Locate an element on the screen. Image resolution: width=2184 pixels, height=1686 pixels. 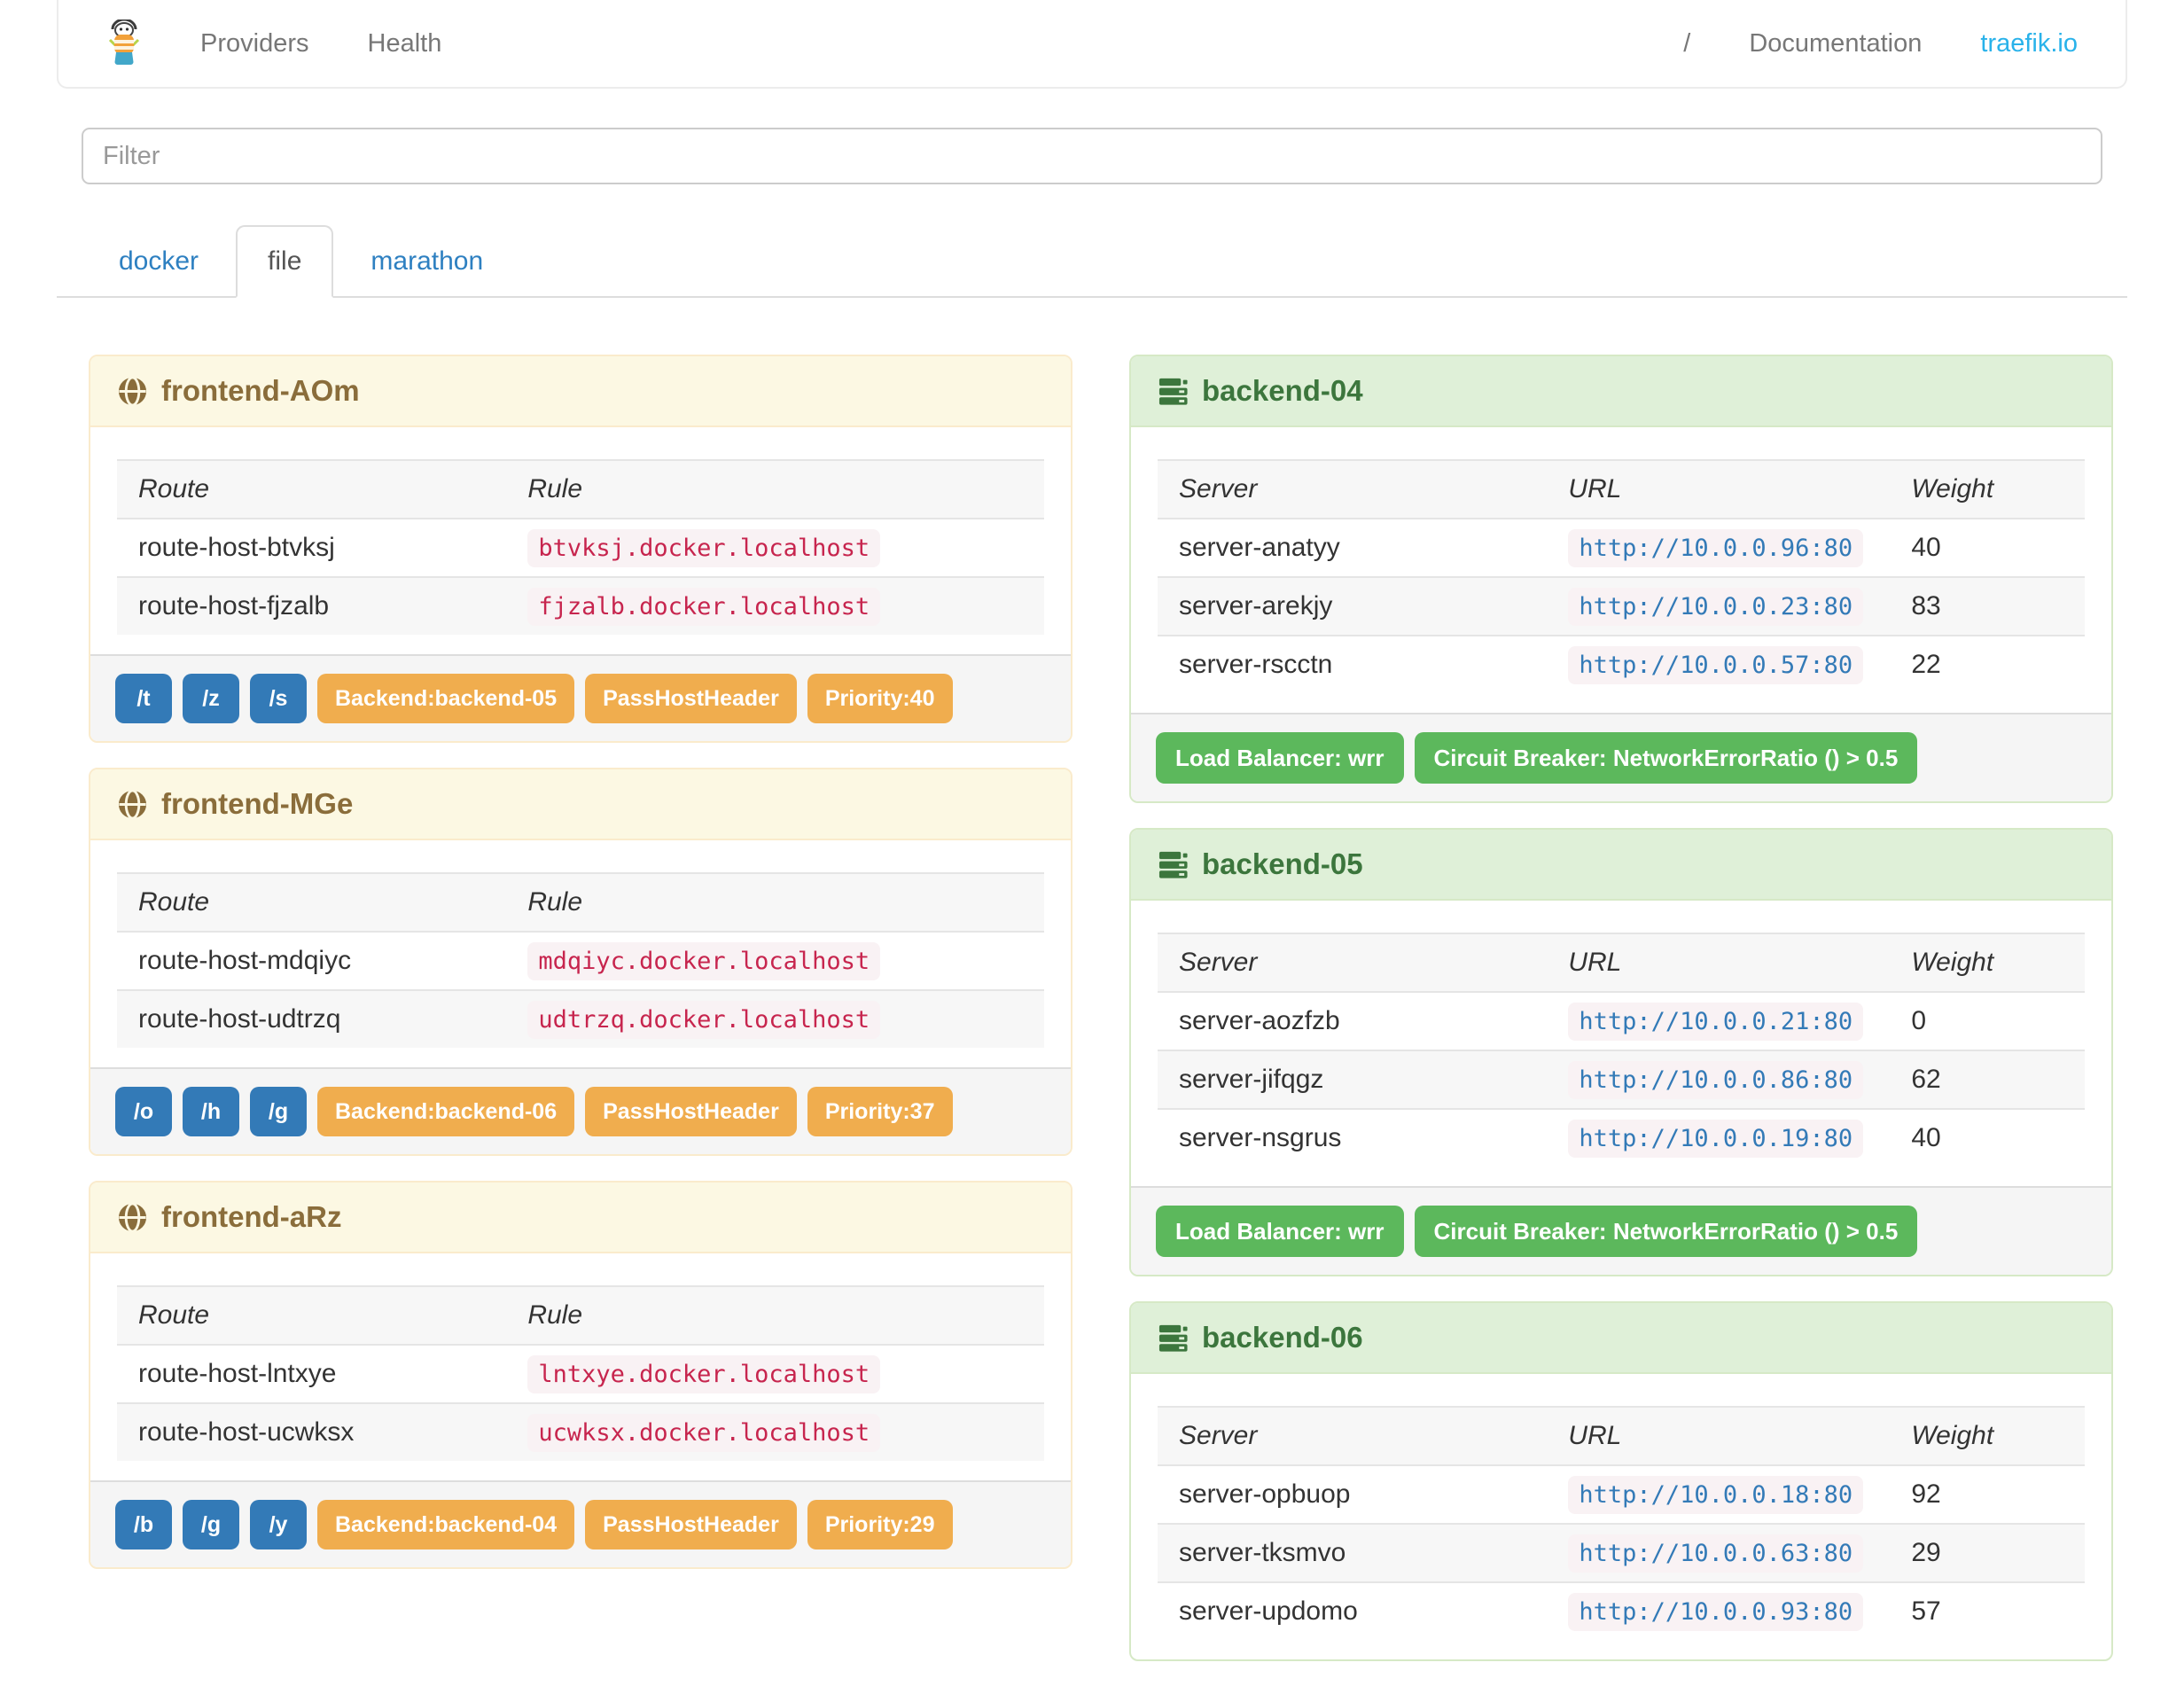
server-url-code: http://10.0.0.19:80 is located at coordinates (1716, 1139).